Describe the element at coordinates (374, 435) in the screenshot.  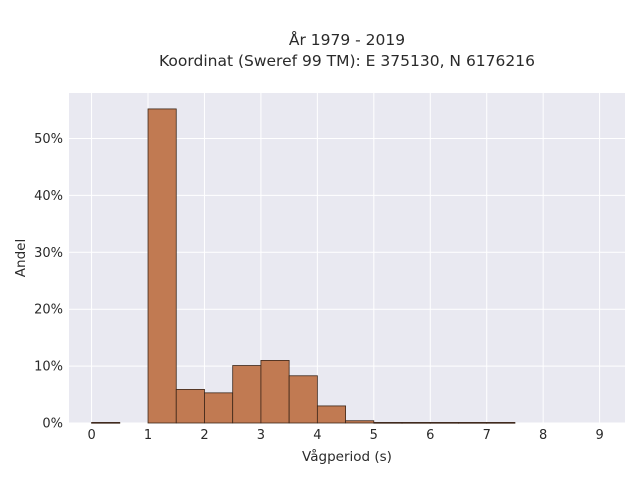
I see `x-tick-label: 5` at that location.